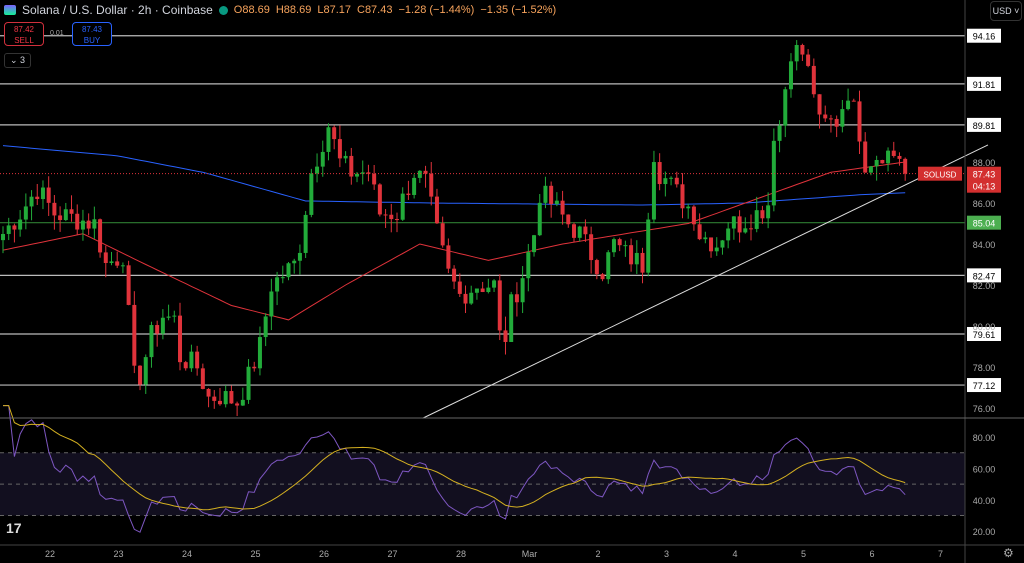 The height and width of the screenshot is (563, 1024). Describe the element at coordinates (984, 286) in the screenshot. I see `price-axis-tick: 82.00` at that location.